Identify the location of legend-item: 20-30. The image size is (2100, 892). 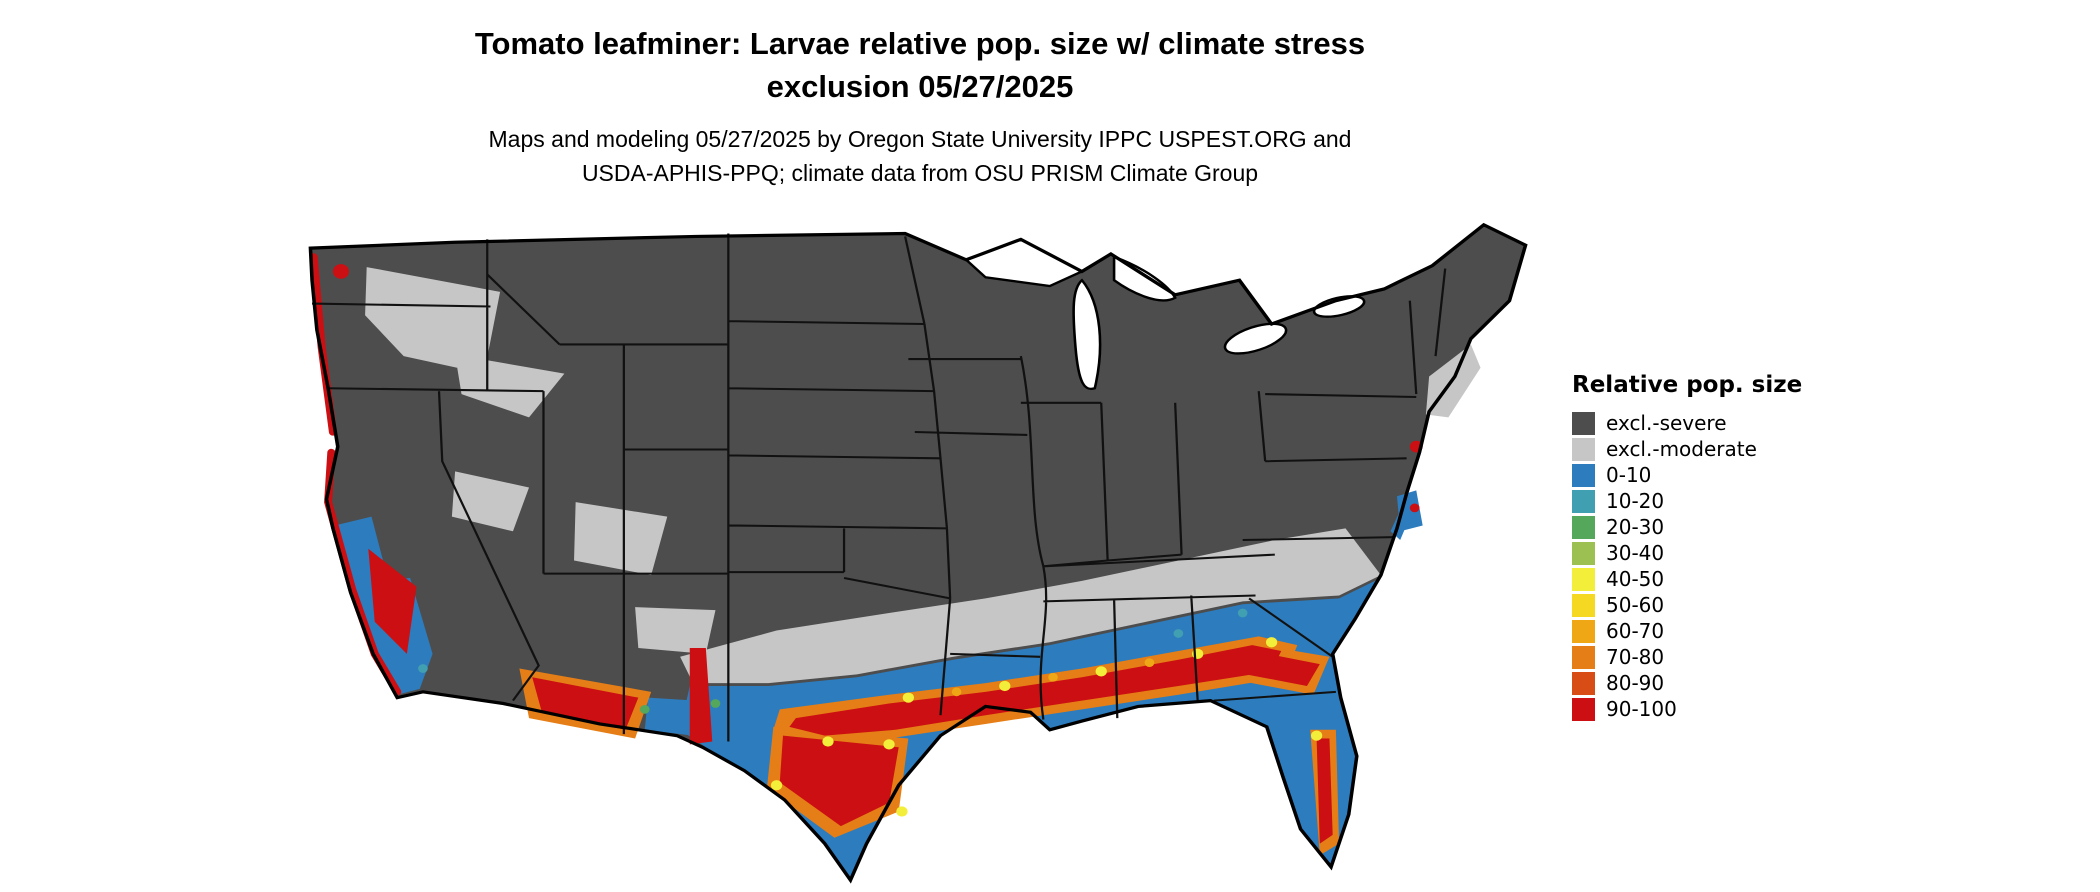
(1687, 527).